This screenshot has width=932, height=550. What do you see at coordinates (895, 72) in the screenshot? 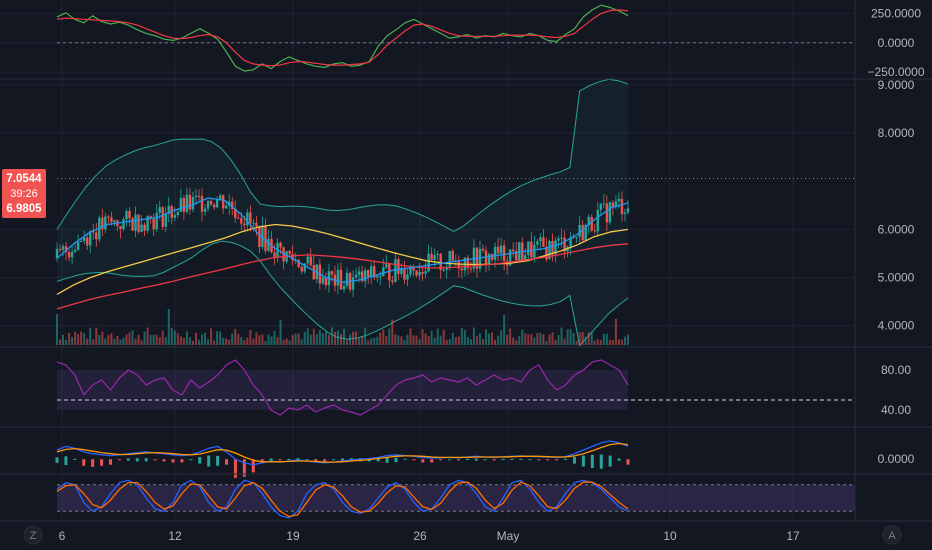
I see `cci-tick-label: −250.0000` at bounding box center [895, 72].